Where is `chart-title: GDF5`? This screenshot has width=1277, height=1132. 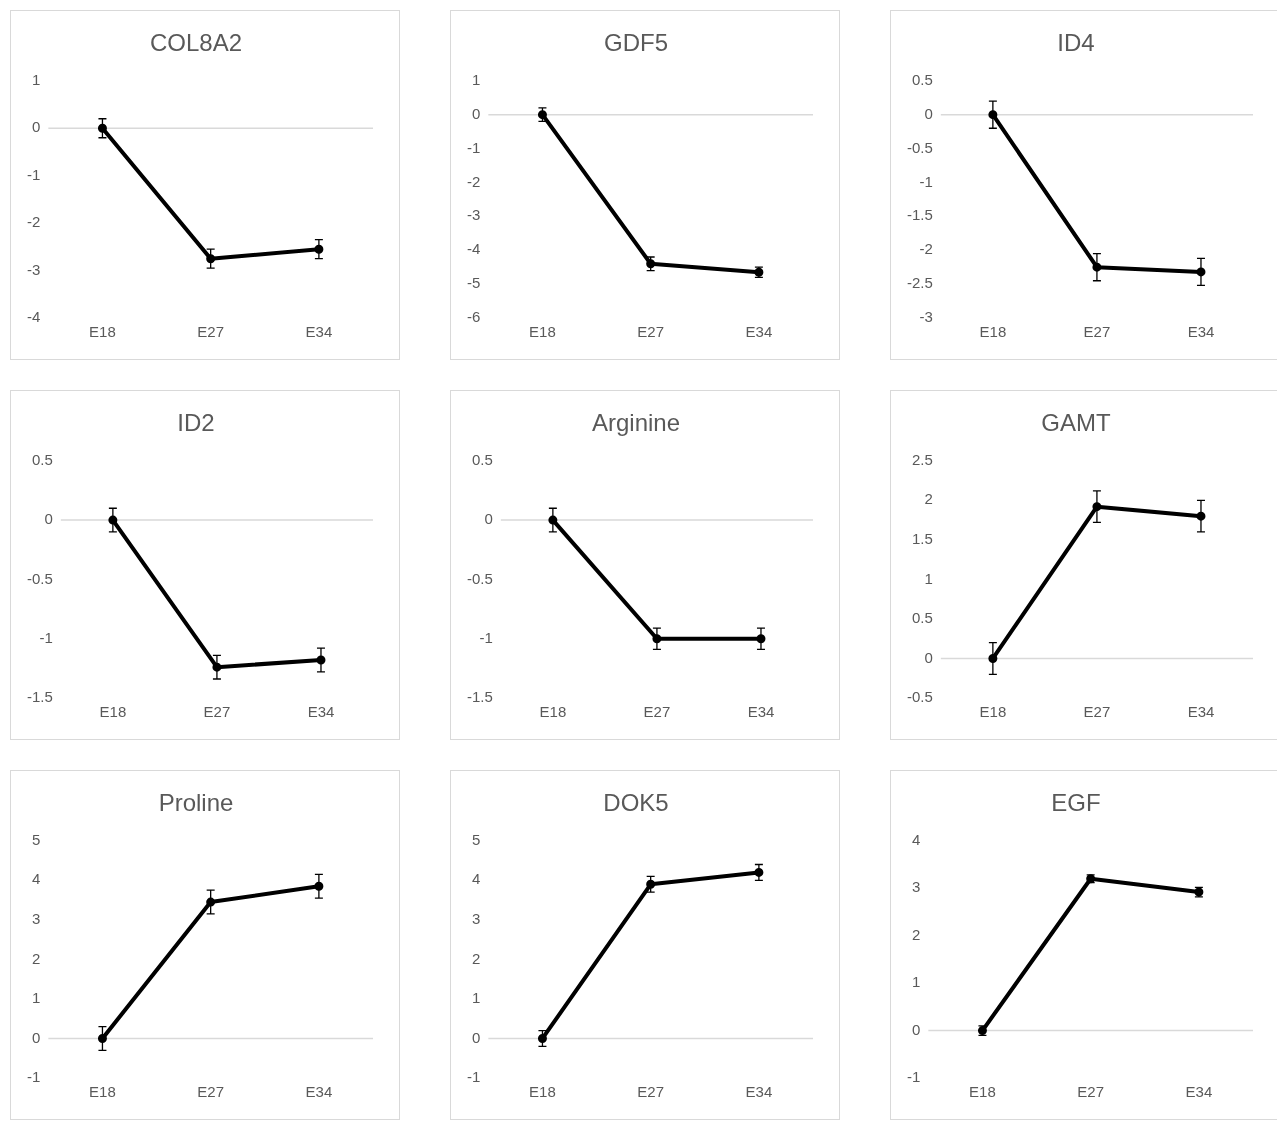 chart-title: GDF5 is located at coordinates (636, 43).